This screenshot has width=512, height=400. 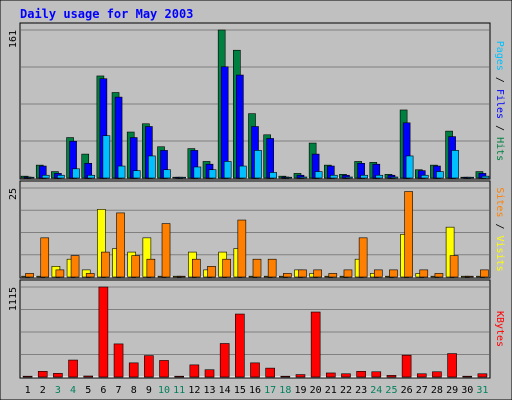 What do you see at coordinates (407, 390) in the screenshot?
I see `day-label-26: 26` at bounding box center [407, 390].